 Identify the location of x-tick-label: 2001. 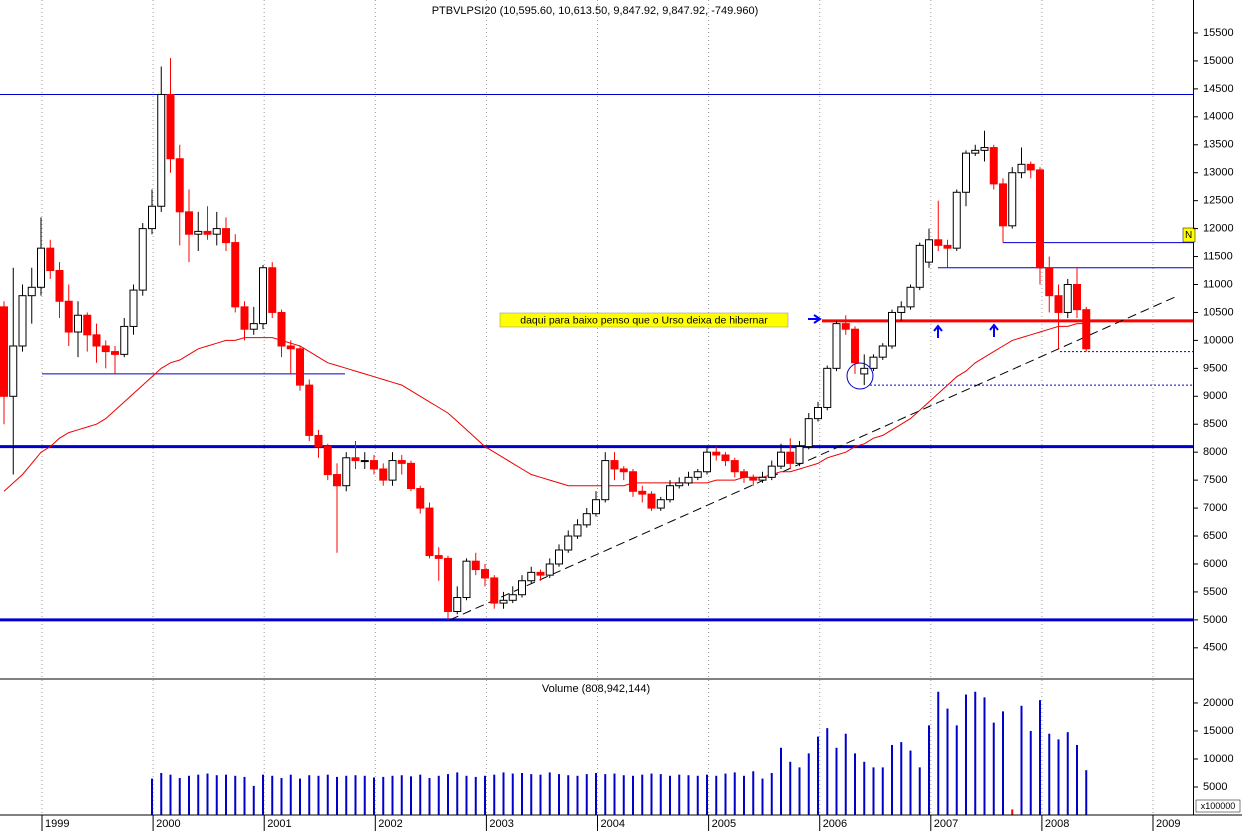
(279, 824).